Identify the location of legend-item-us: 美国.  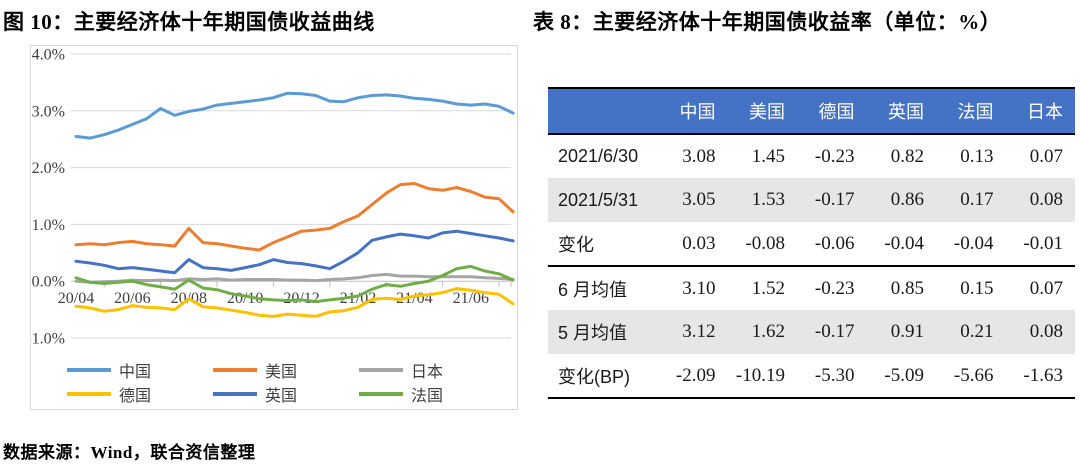
(286, 370).